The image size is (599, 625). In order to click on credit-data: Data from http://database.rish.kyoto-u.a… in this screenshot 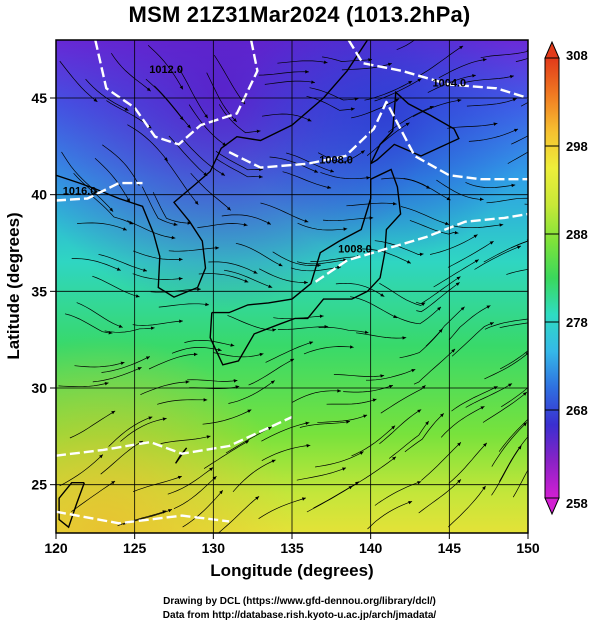, I will do `click(299, 615)`.